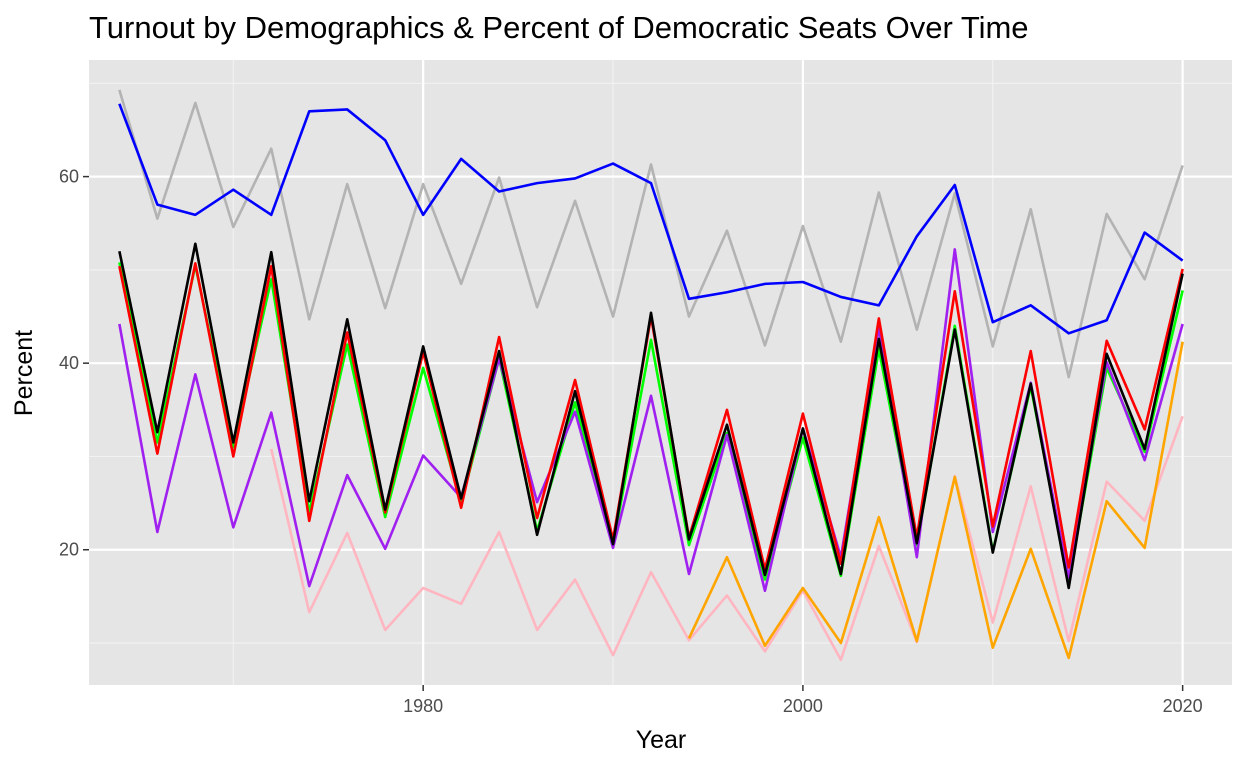  I want to click on y-tick-label: 60, so click(69, 177).